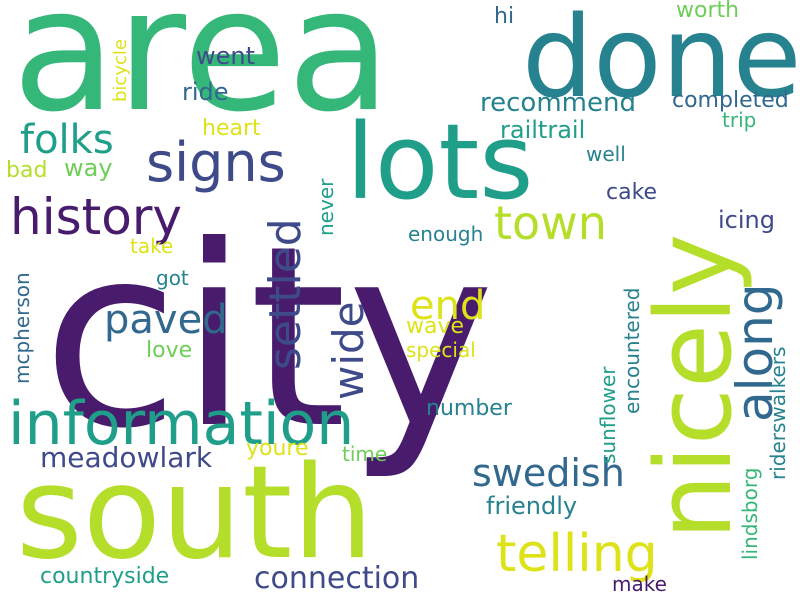  Describe the element at coordinates (216, 162) in the screenshot. I see `word-signs: signs` at that location.